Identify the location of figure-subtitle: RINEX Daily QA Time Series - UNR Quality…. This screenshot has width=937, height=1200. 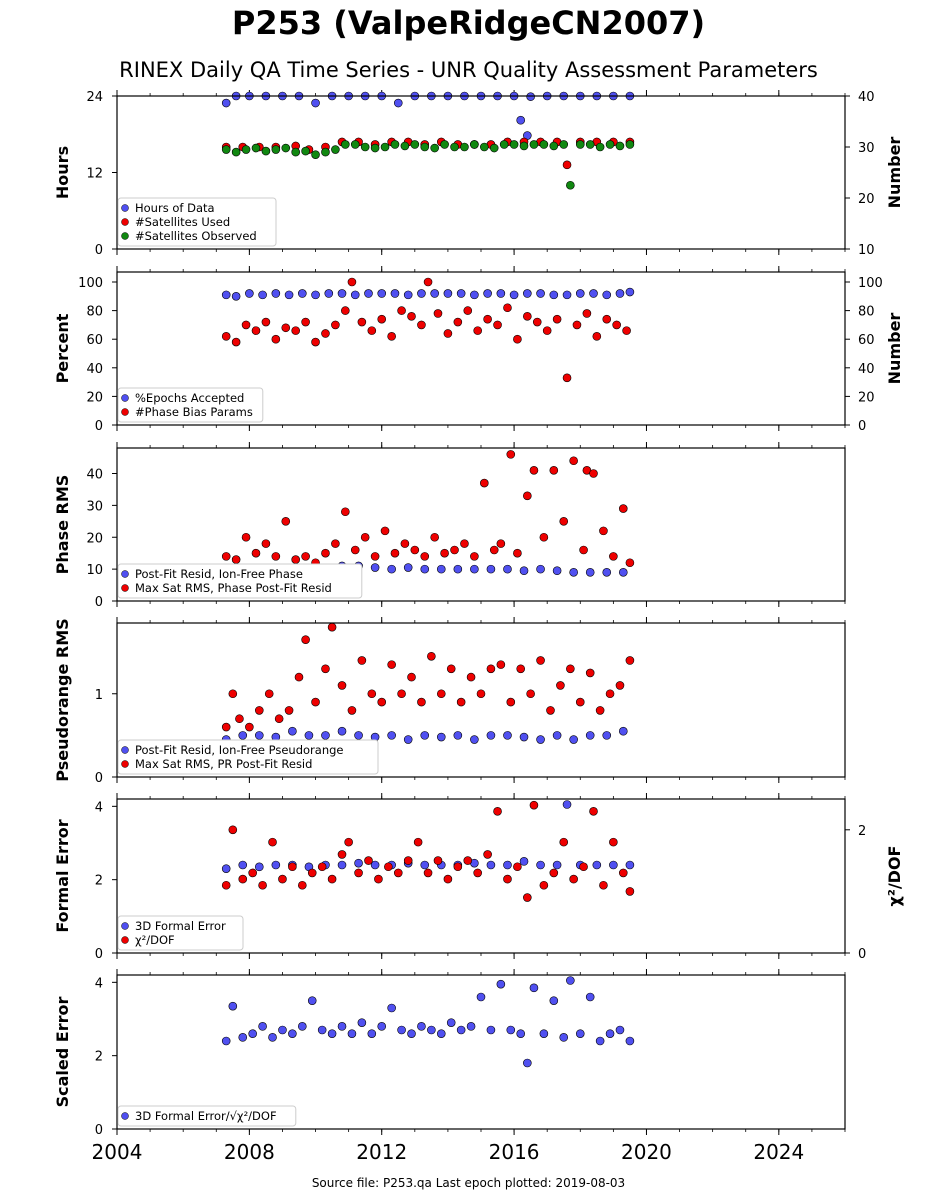
(468, 70).